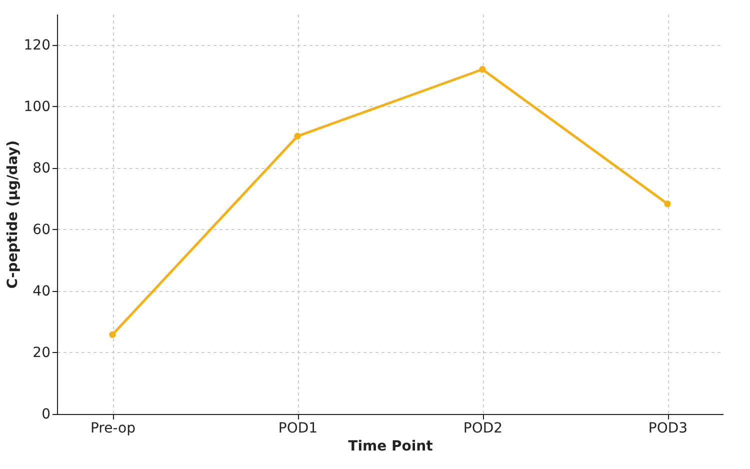 The height and width of the screenshot is (469, 750). I want to click on x-tick-label: POD1, so click(298, 428).